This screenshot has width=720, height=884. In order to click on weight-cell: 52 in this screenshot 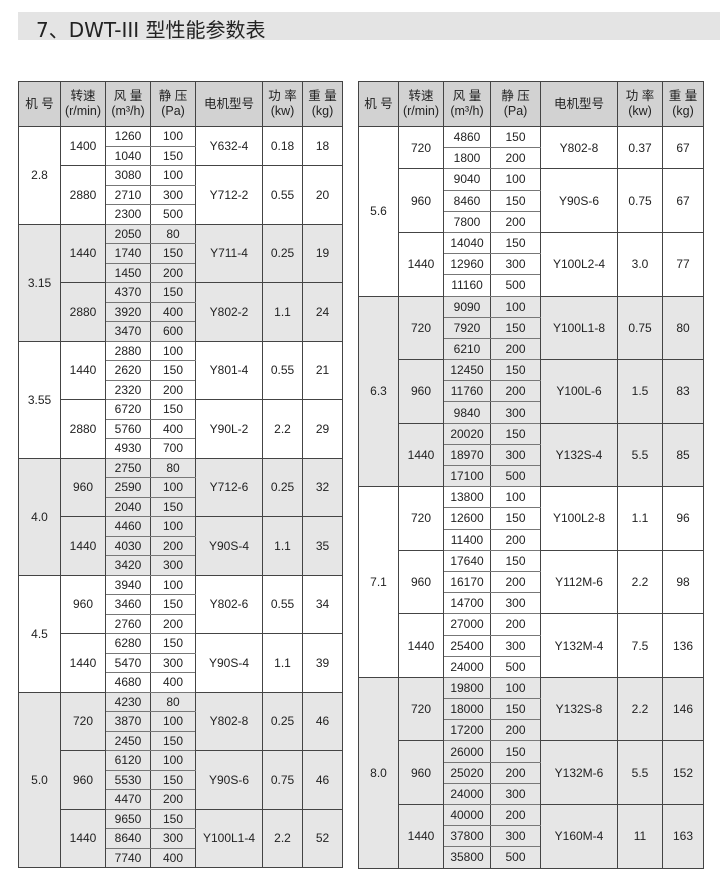, I will do `click(322, 838)`.